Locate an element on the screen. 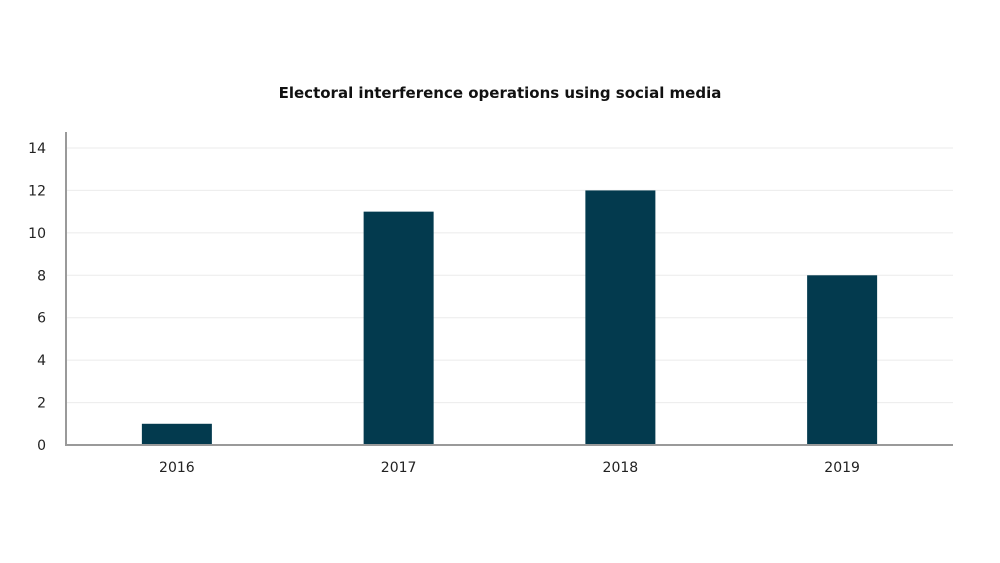  bar-2019 is located at coordinates (842, 360).